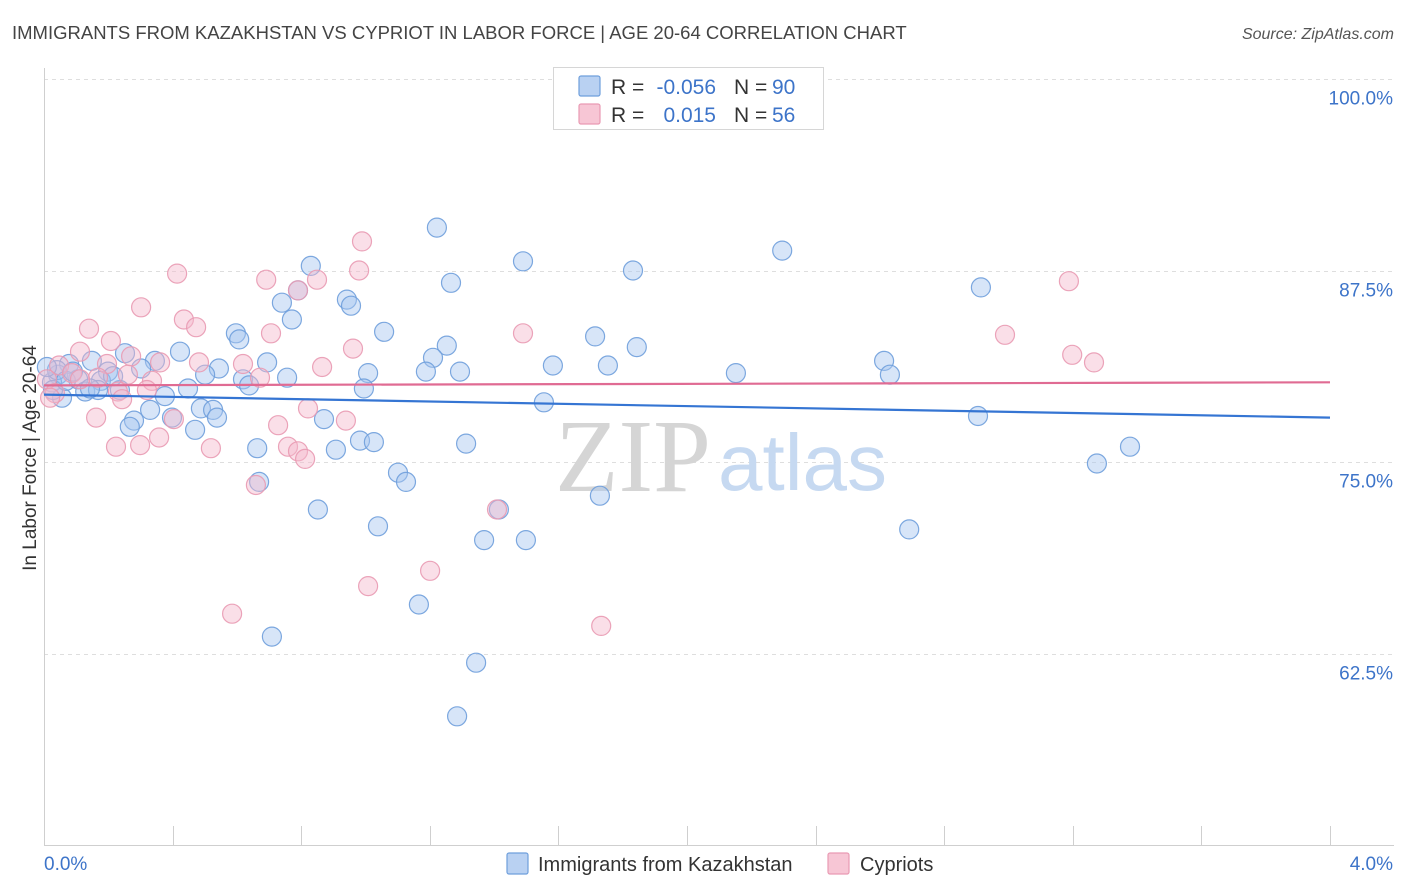  What do you see at coordinates (783, 87) in the screenshot?
I see `legend-n-value-kazakhstan: 90` at bounding box center [783, 87].